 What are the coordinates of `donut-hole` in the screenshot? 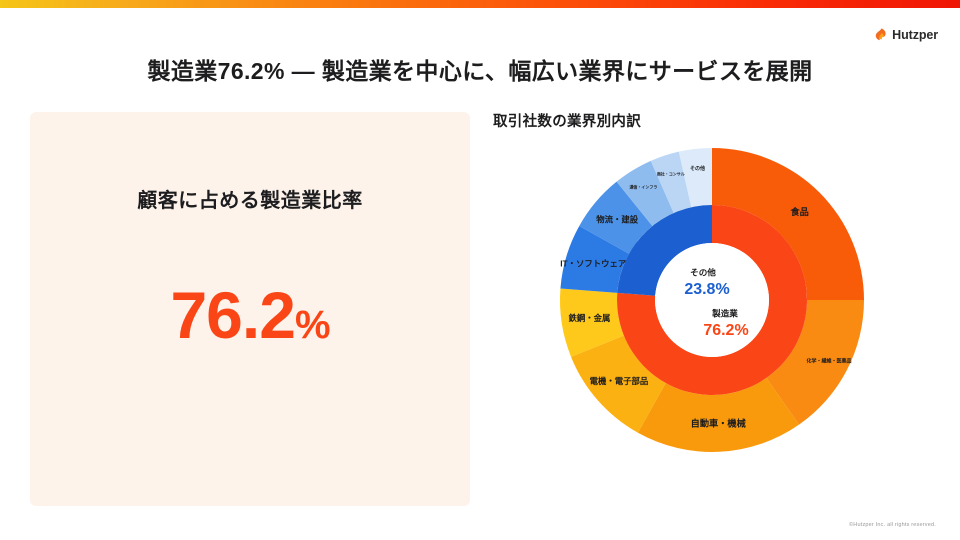 It's located at (712, 300).